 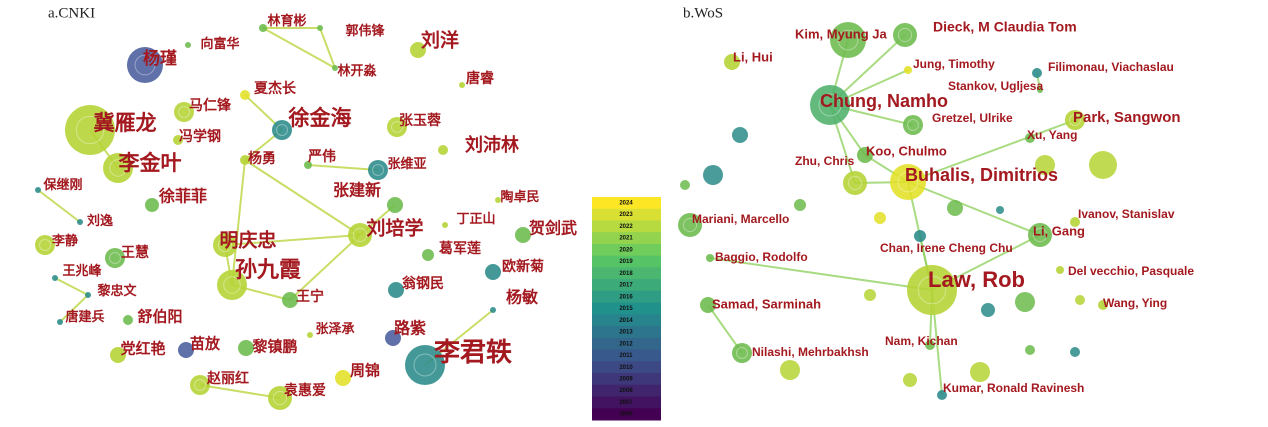 What do you see at coordinates (703, 13) in the screenshot?
I see `panel-label: b.WoS` at bounding box center [703, 13].